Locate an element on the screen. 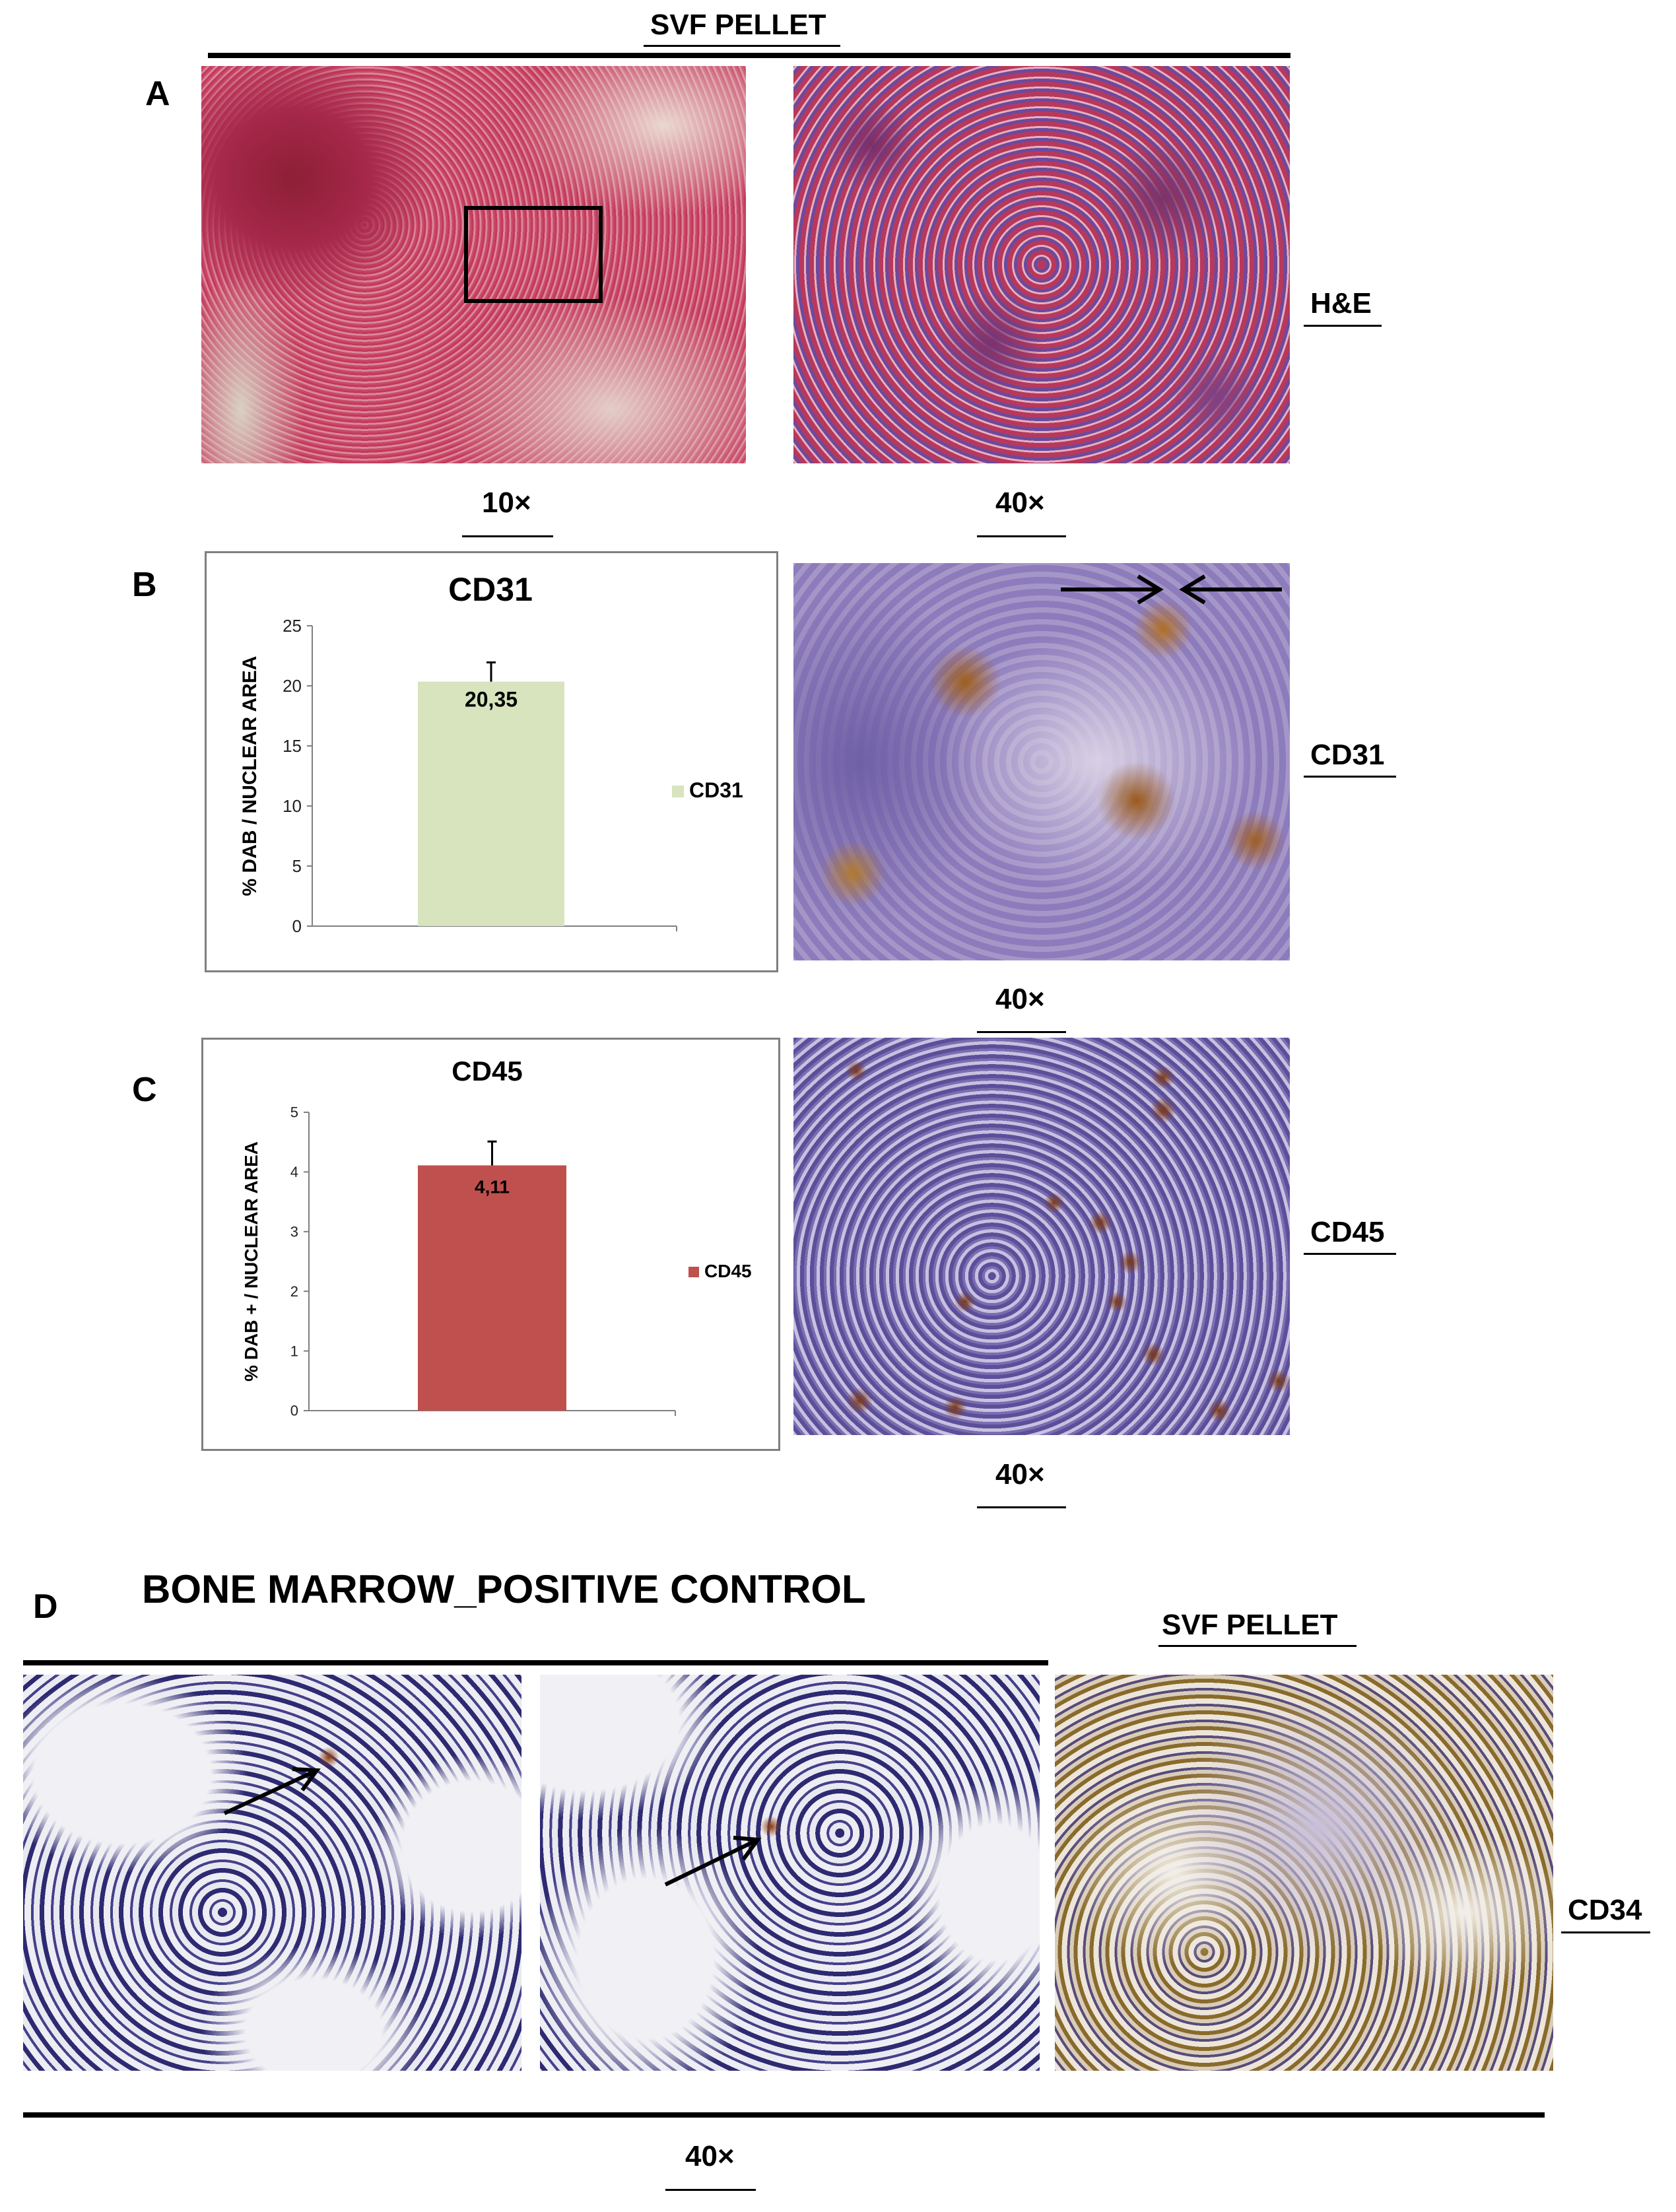 The image size is (1676, 2212). mag-c-underline is located at coordinates (1022, 1507).